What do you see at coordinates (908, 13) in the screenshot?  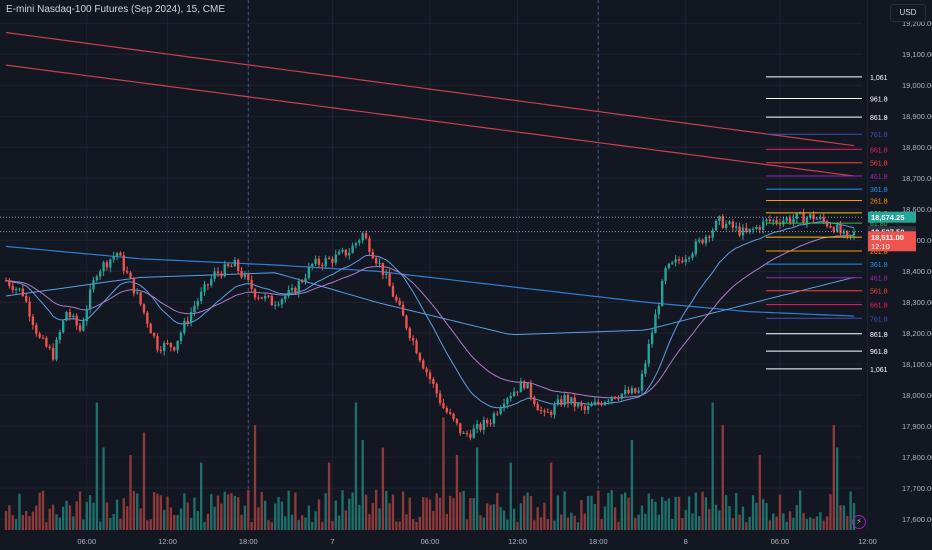 I see `currency-button: USD` at bounding box center [908, 13].